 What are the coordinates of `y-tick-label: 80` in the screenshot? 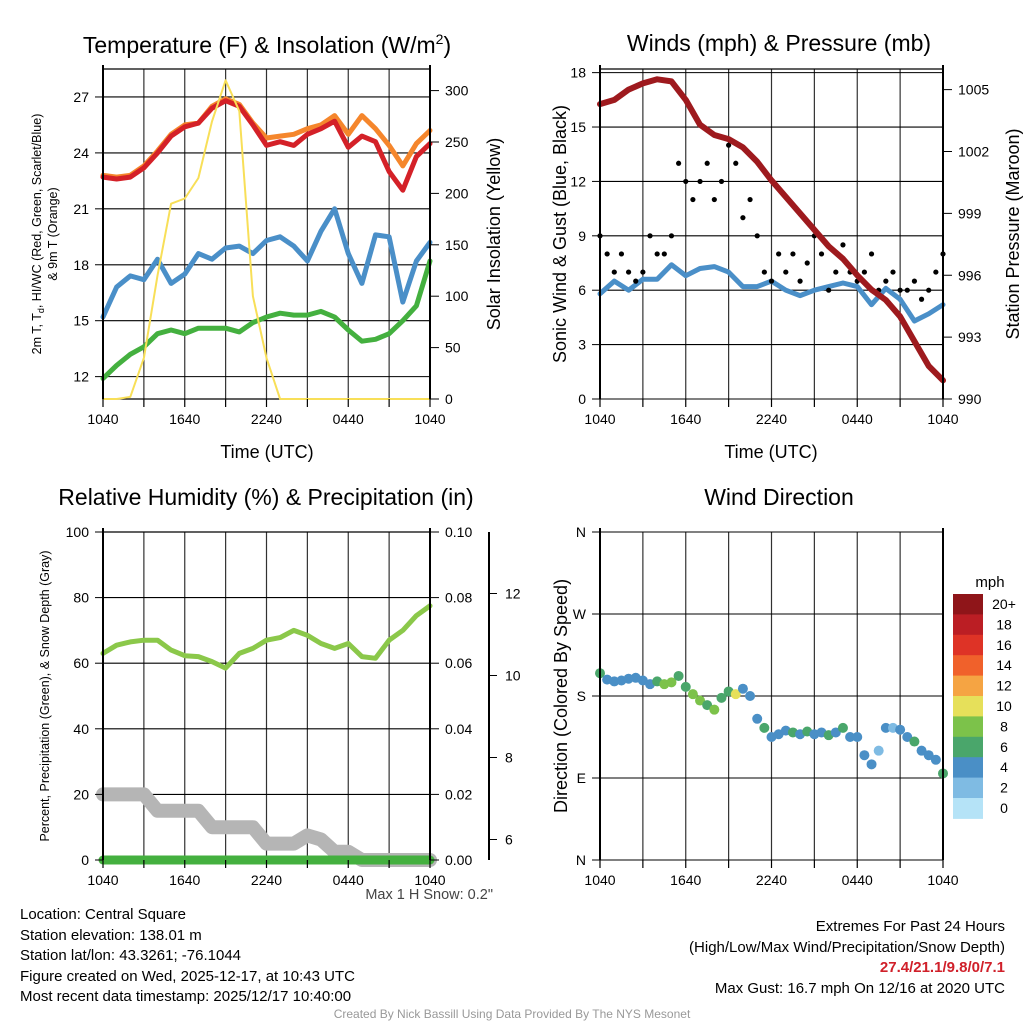 It's located at (81, 598).